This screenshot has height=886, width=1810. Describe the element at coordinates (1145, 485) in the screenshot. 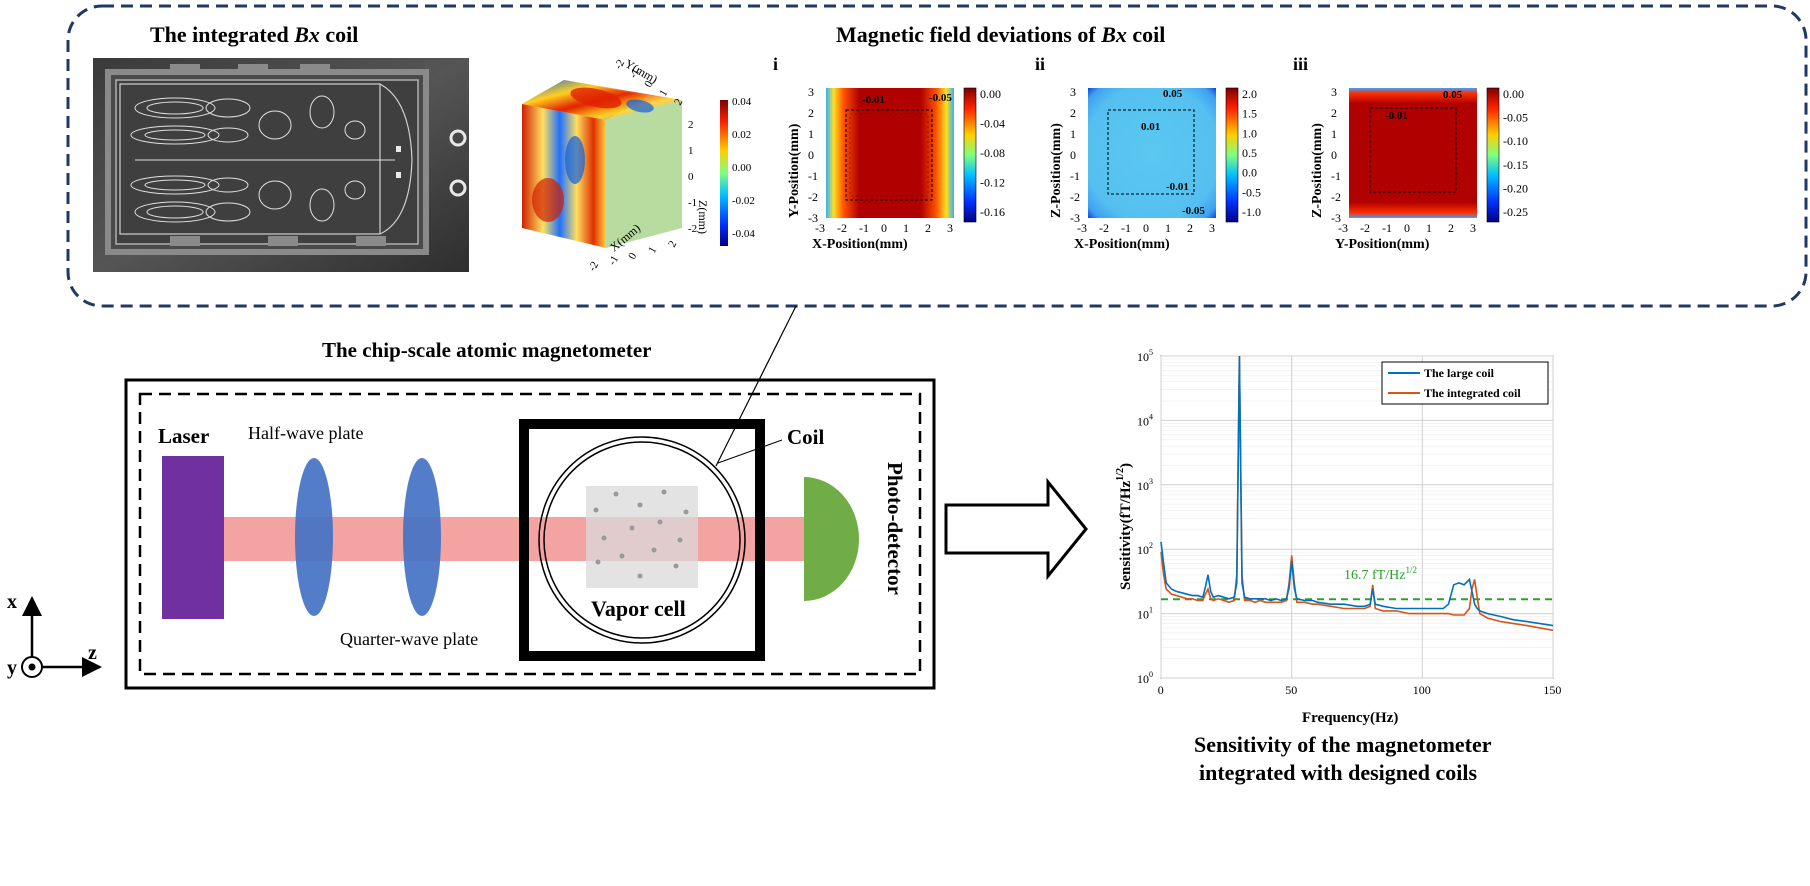

I see `chart-y-tick: 10³` at that location.